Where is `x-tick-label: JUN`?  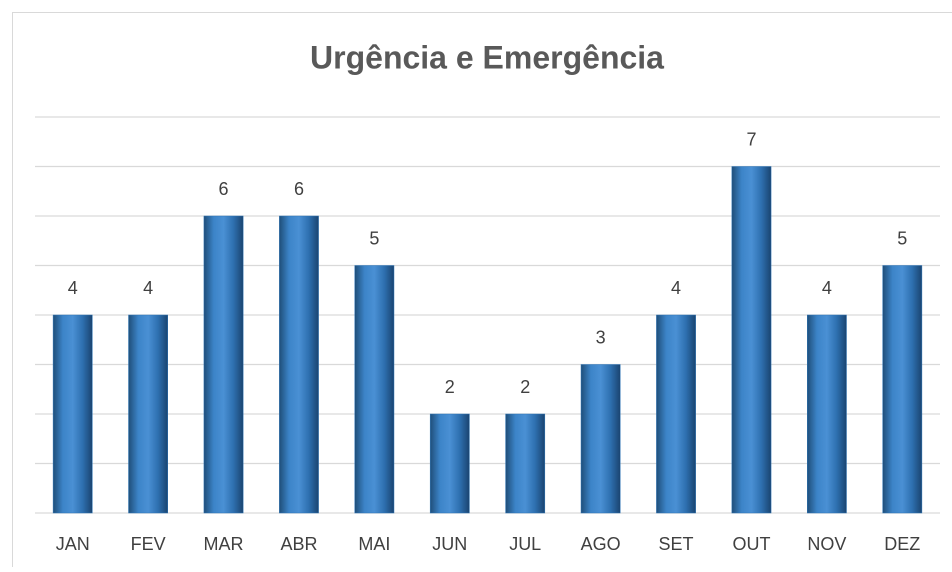 x-tick-label: JUN is located at coordinates (449, 544).